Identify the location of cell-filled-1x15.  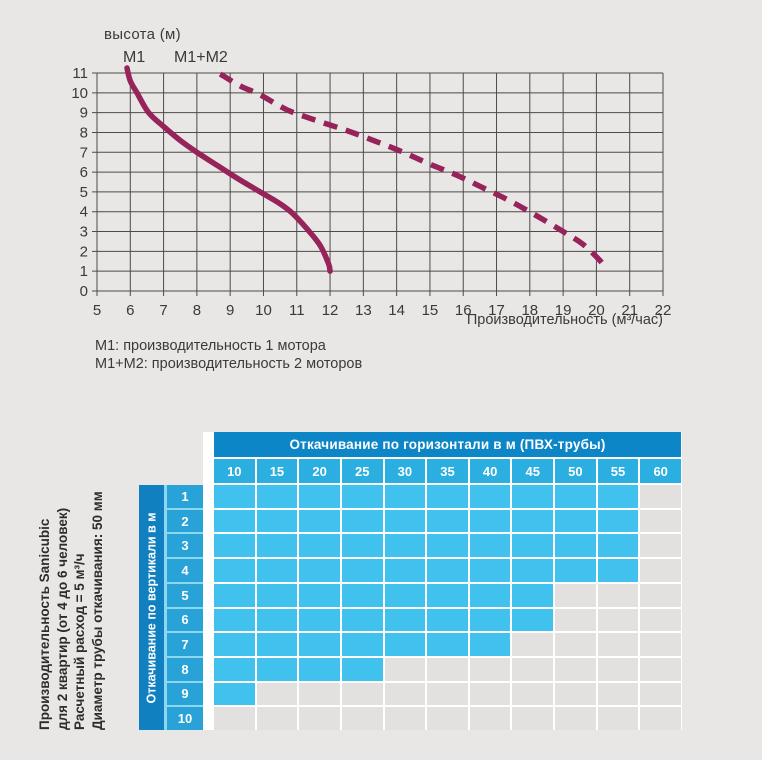
(277, 496).